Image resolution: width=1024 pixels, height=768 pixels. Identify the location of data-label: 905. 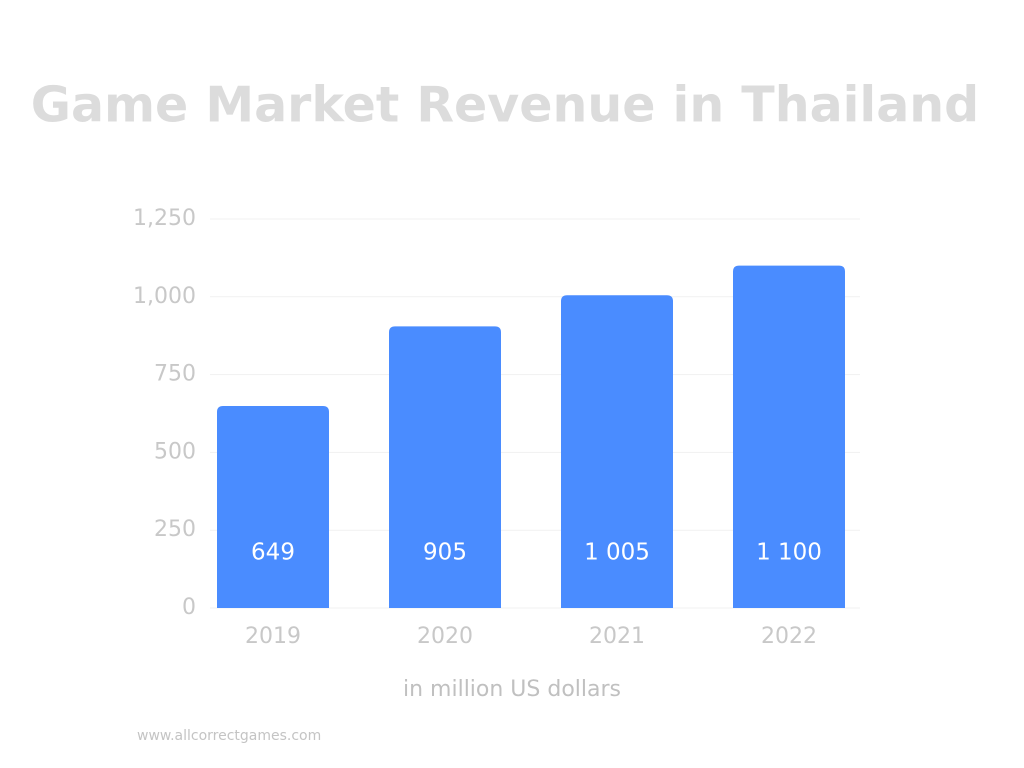
(445, 553).